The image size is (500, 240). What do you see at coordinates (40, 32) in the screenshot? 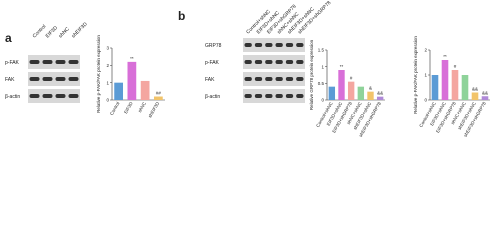
I see `lane-label: Control` at bounding box center [40, 32].